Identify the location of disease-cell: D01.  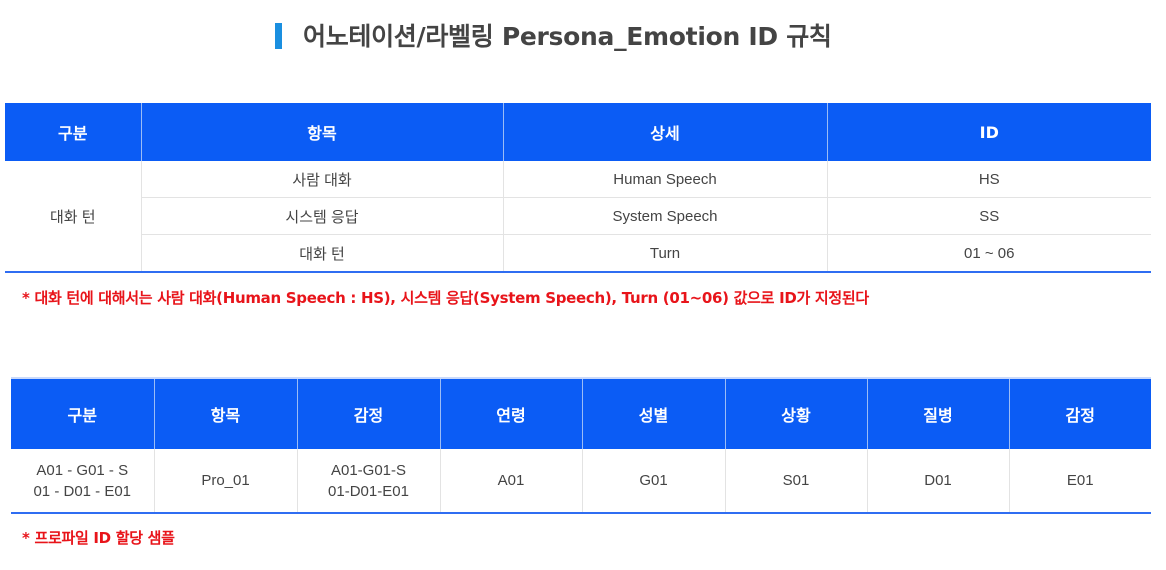
(938, 481).